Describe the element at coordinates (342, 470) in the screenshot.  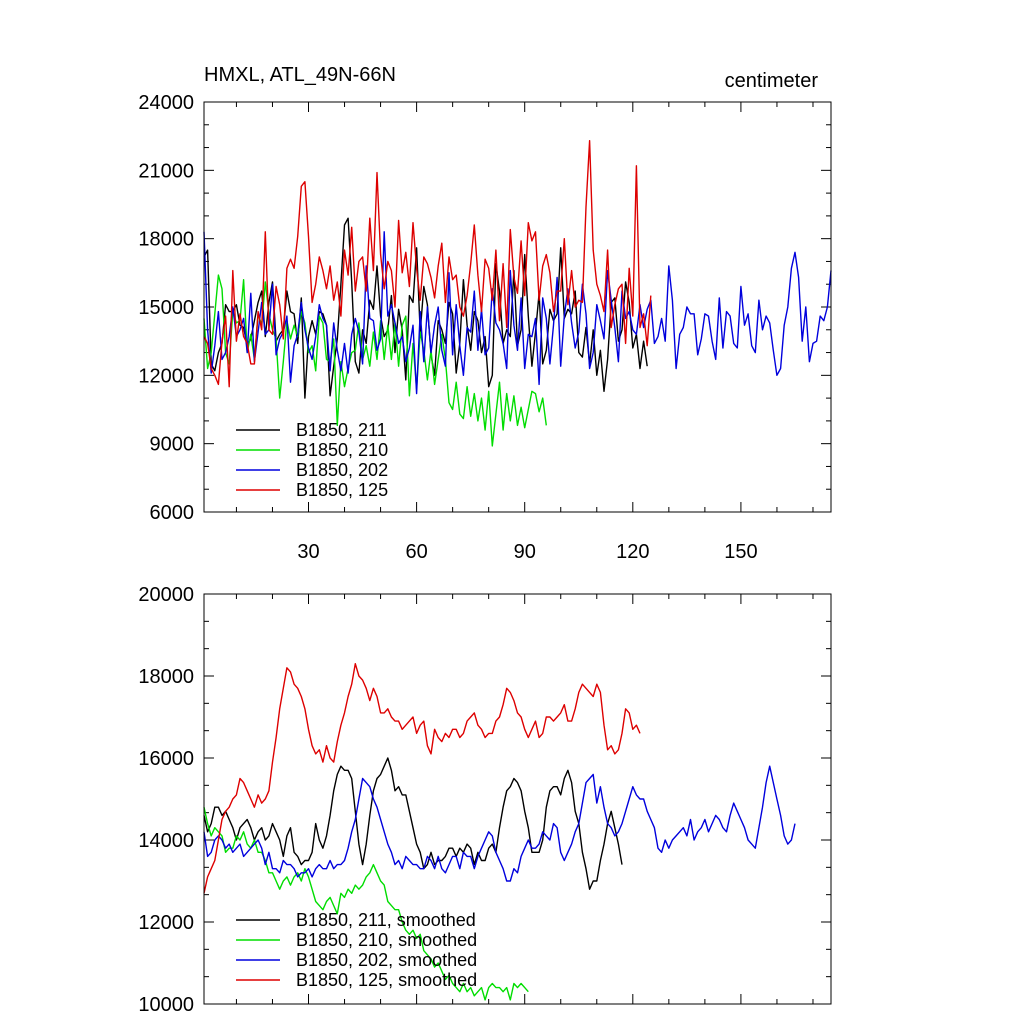
I see `top-legend-label: B1850, 202` at that location.